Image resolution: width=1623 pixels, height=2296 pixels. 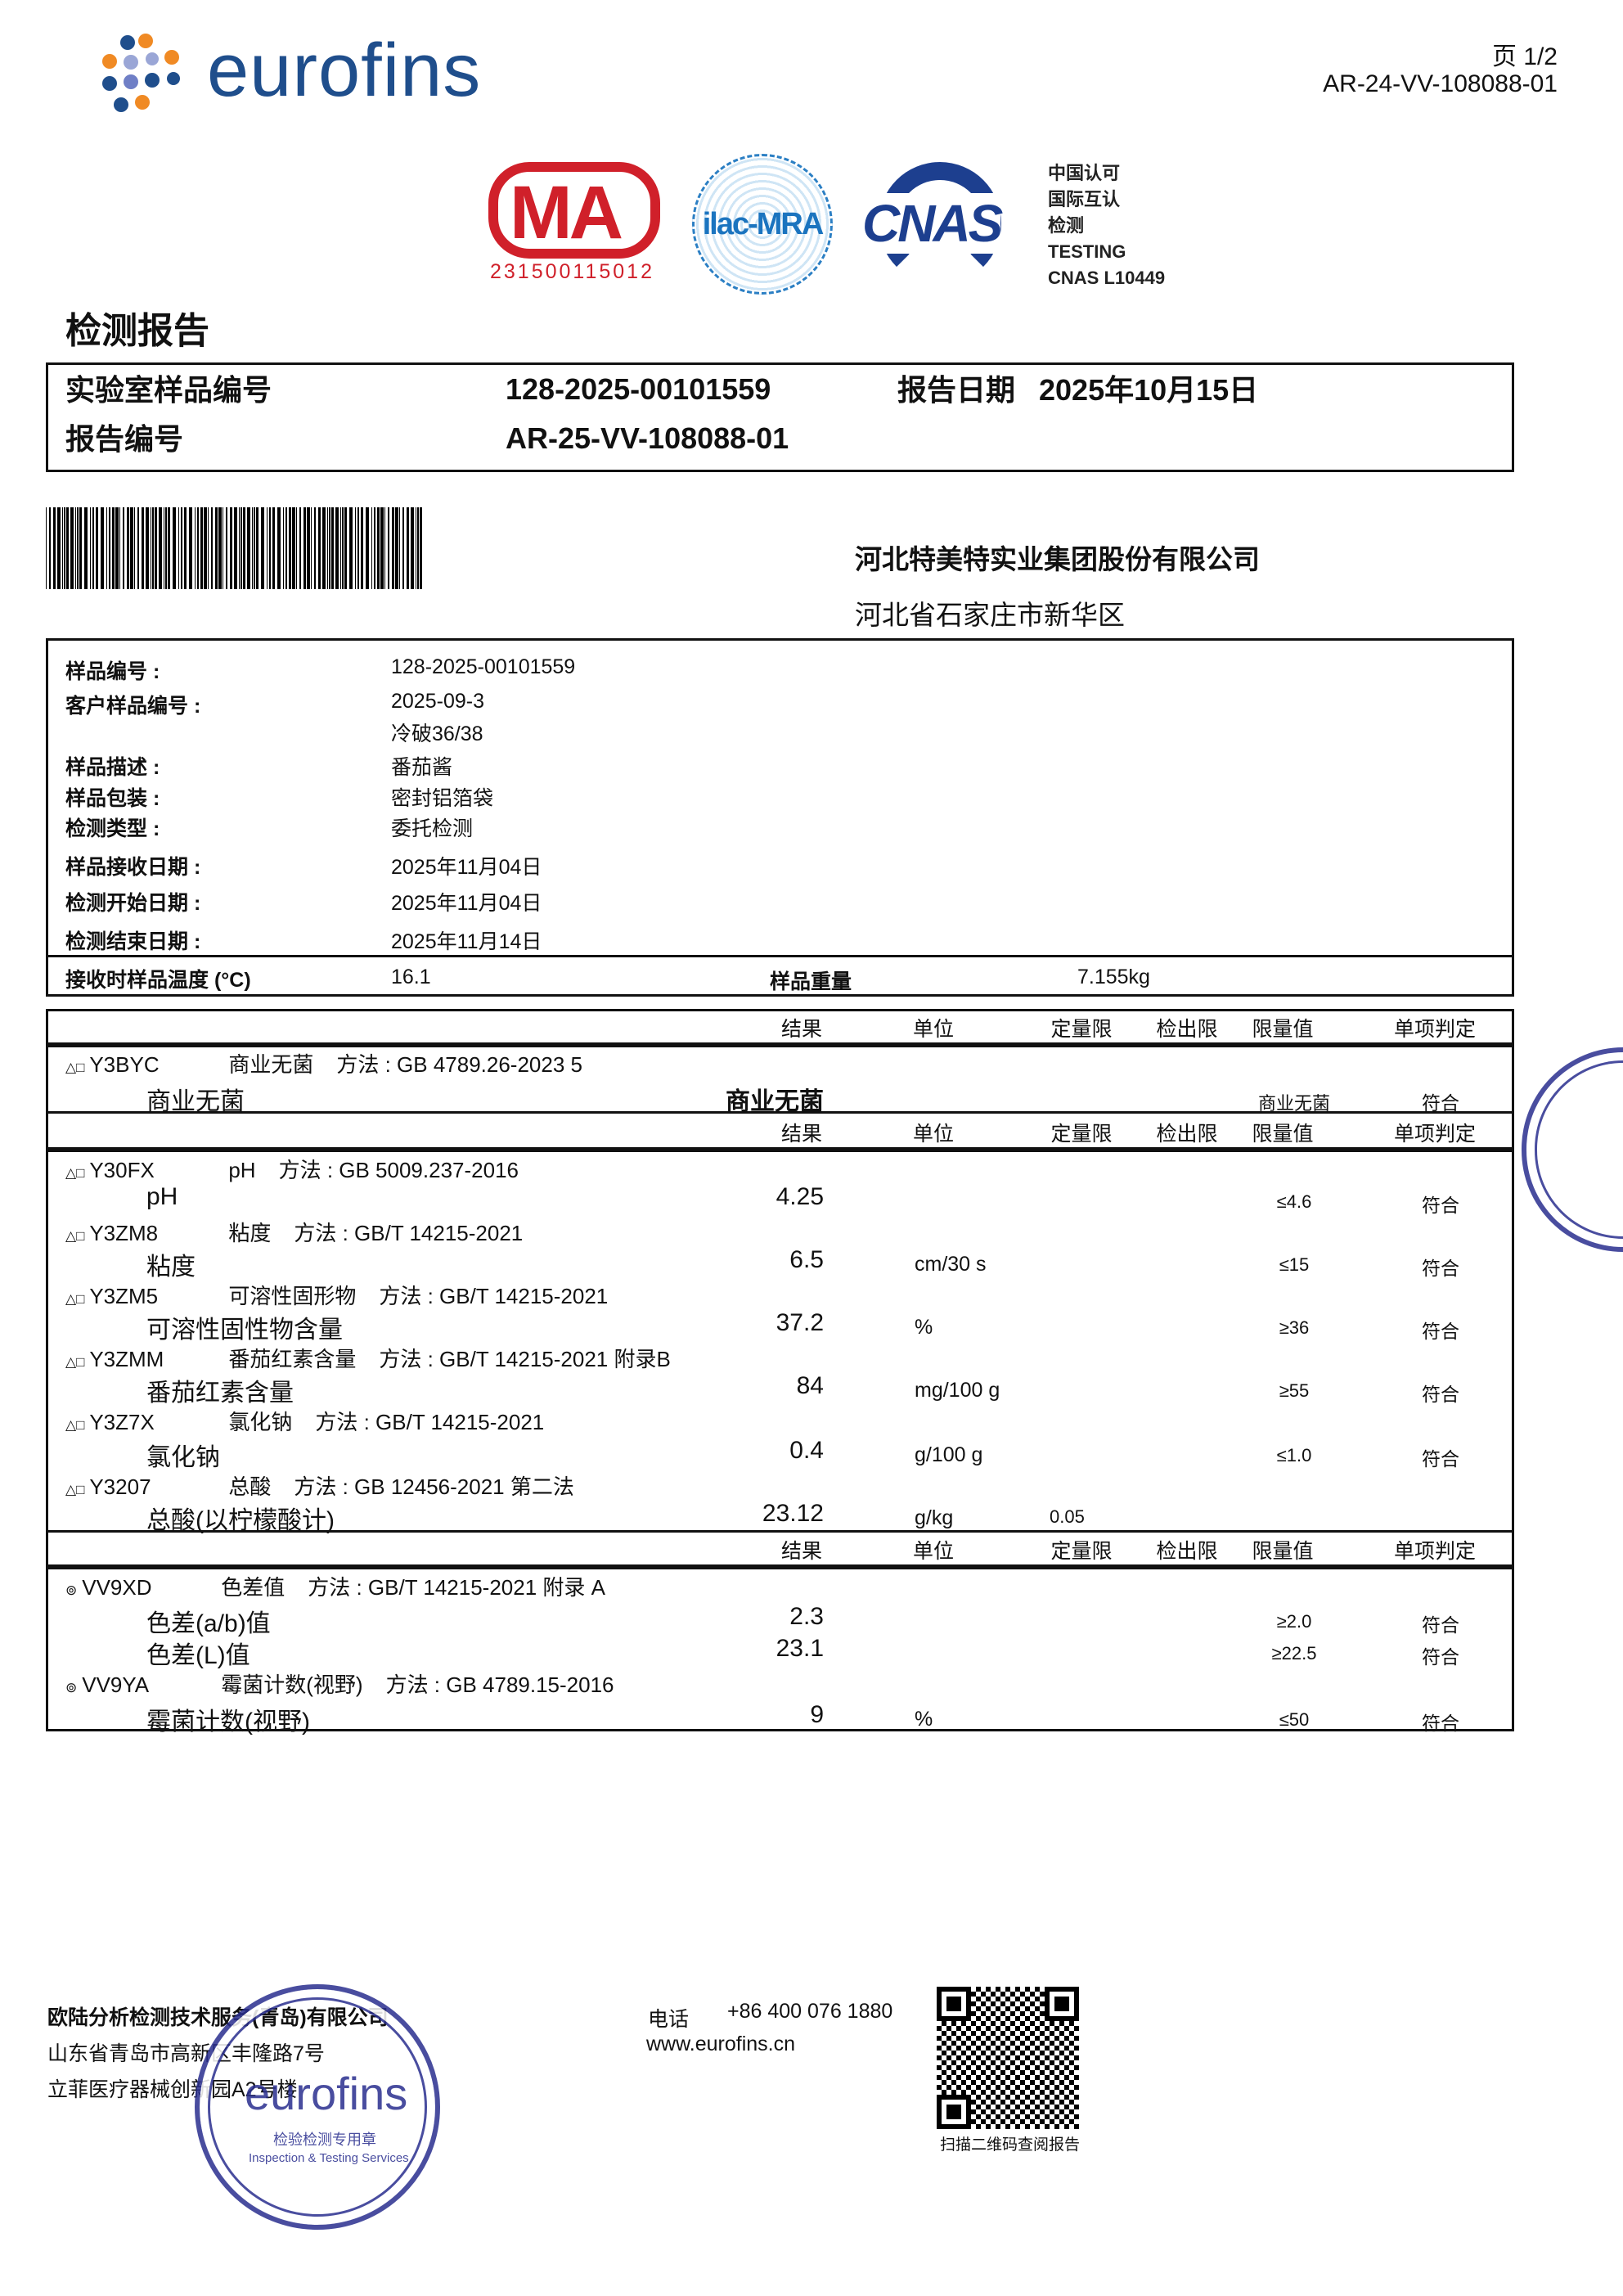 I want to click on test-method: 方法 : GB/T 14215-2021, so click(x=409, y=1233).